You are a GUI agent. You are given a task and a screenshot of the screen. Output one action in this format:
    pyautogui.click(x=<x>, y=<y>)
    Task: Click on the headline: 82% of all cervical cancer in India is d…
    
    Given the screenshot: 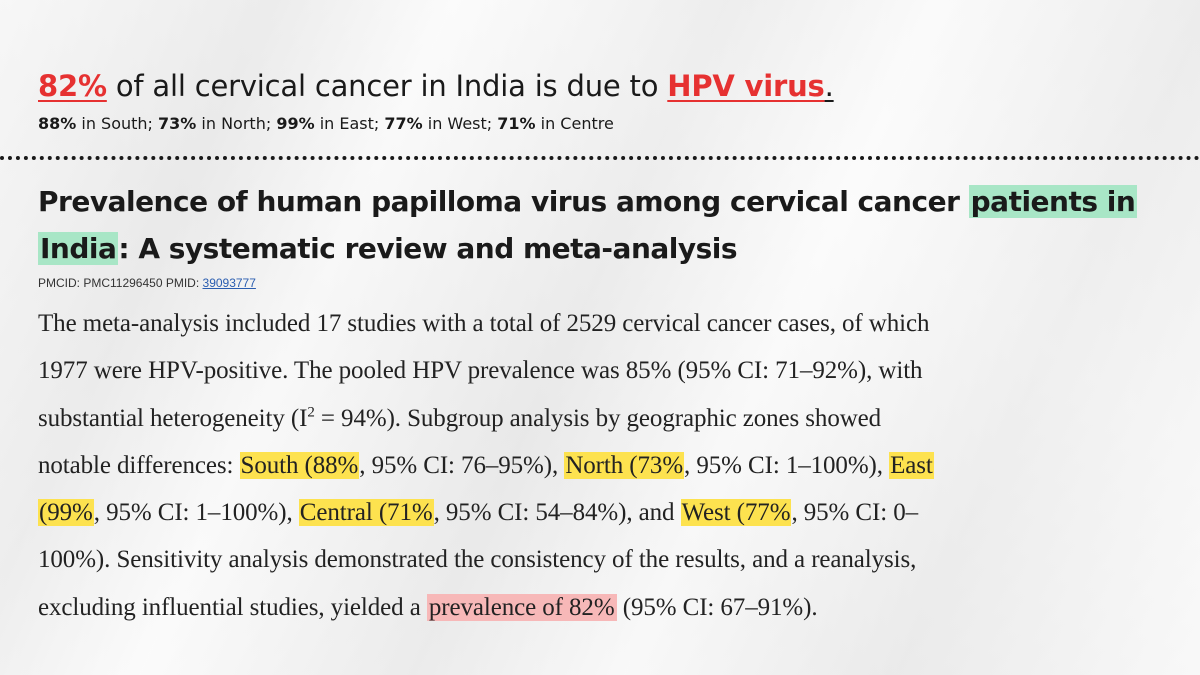 What is the action you would take?
    pyautogui.click(x=436, y=86)
    